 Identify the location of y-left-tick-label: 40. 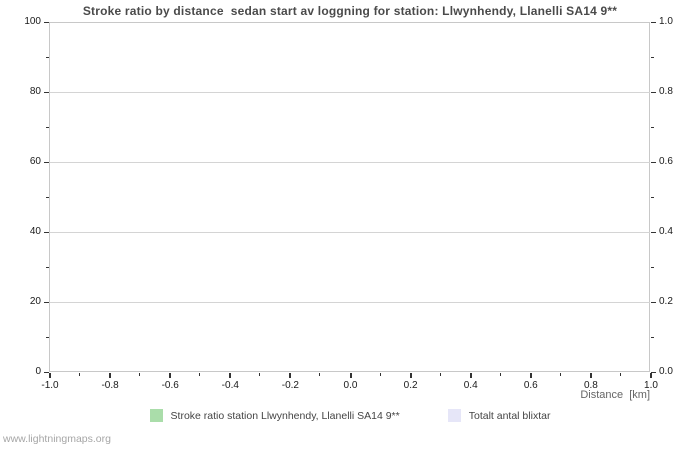
(35, 231).